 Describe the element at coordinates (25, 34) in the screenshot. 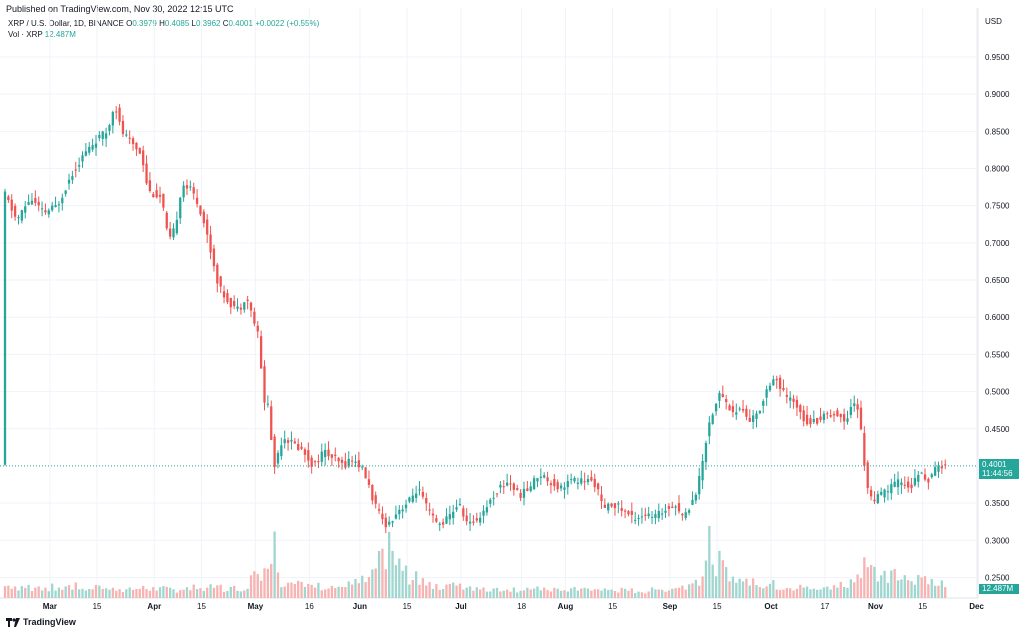

I see `volume-label: Vol · XRP` at that location.